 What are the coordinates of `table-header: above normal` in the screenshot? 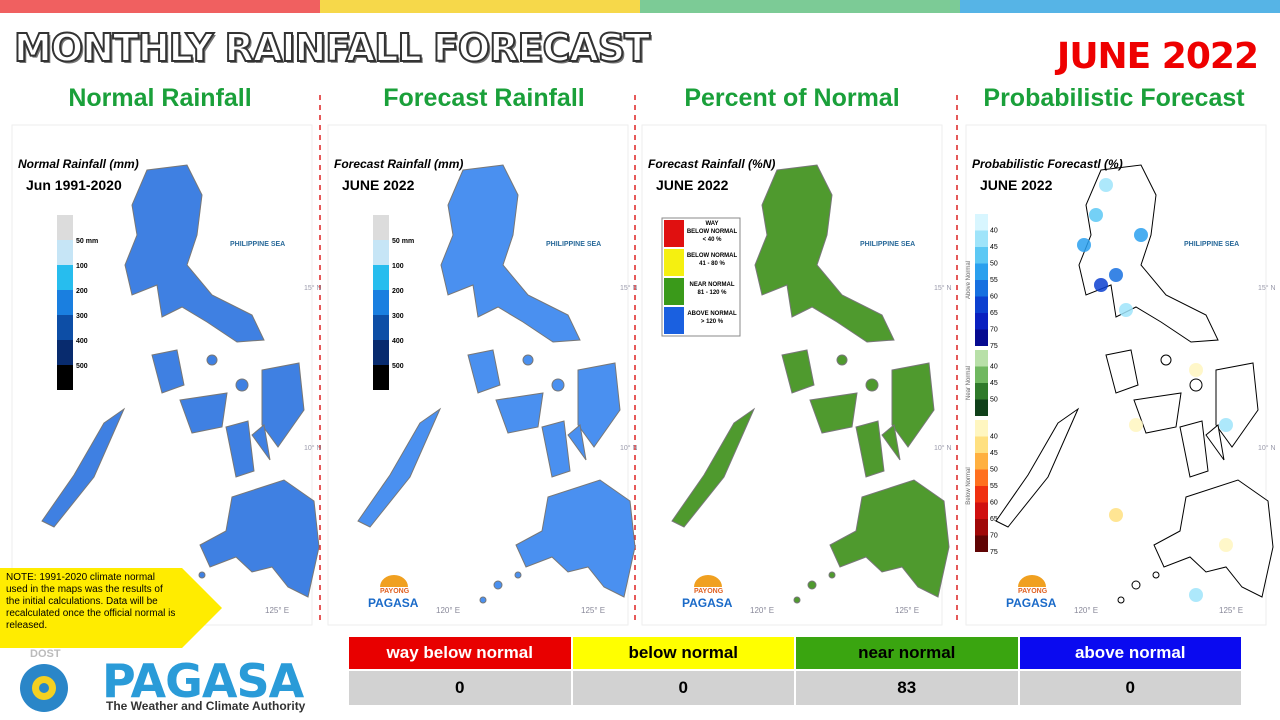 It's located at (1130, 653).